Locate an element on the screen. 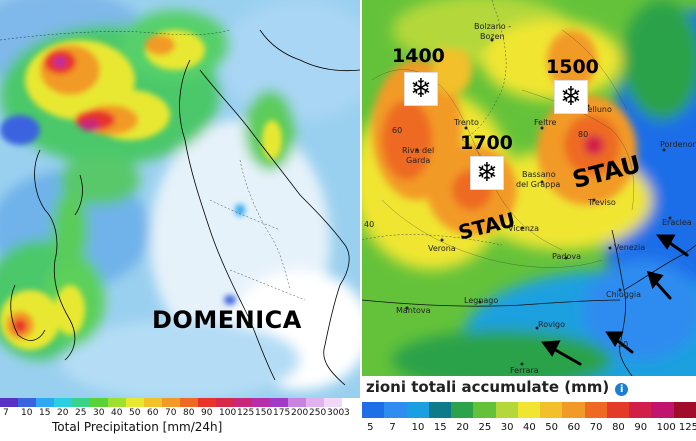  snow-level-label: 1700 is located at coordinates (486, 143).